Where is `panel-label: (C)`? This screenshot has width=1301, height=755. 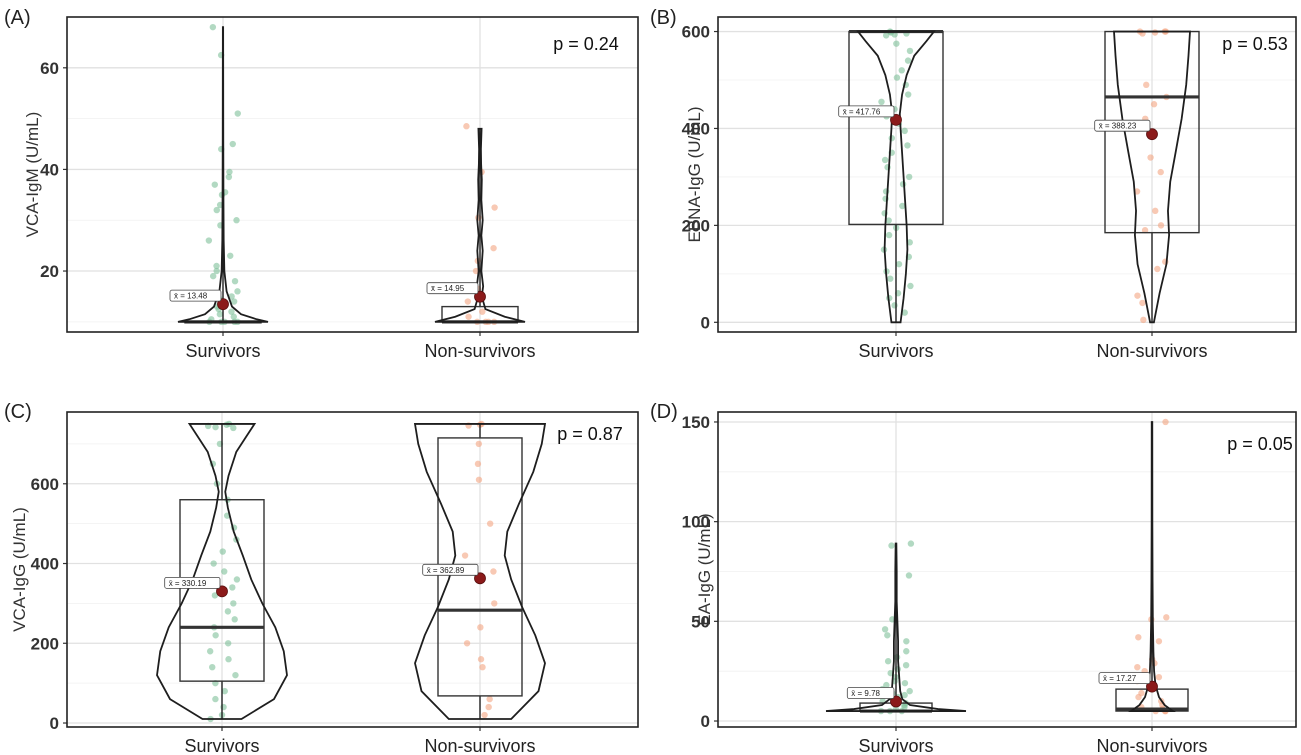 panel-label: (C) is located at coordinates (18, 412).